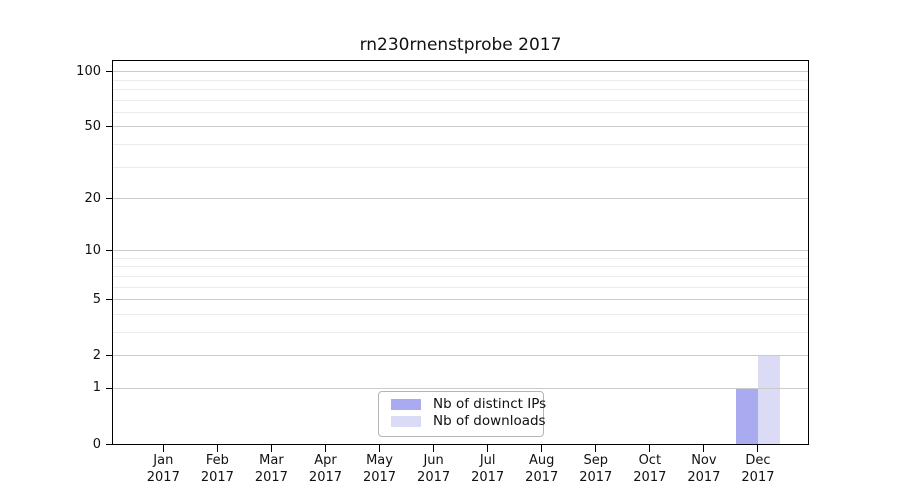  Describe the element at coordinates (163, 460) in the screenshot. I see `month-name: Jan` at that location.